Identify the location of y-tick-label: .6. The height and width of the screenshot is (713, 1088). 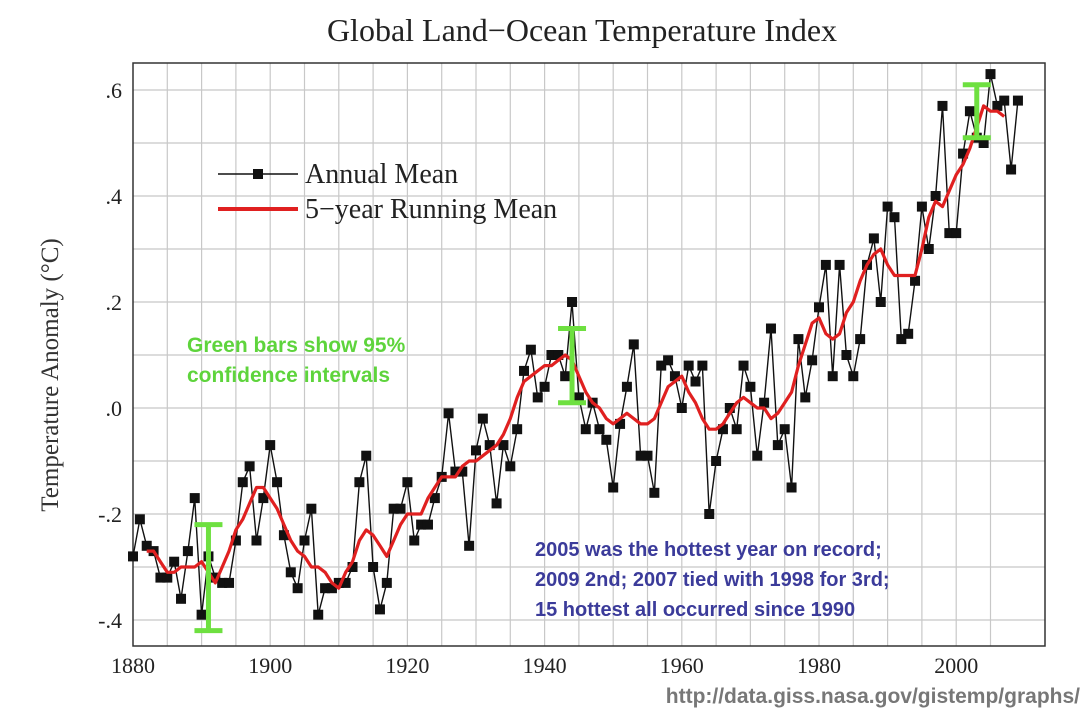
(114, 90).